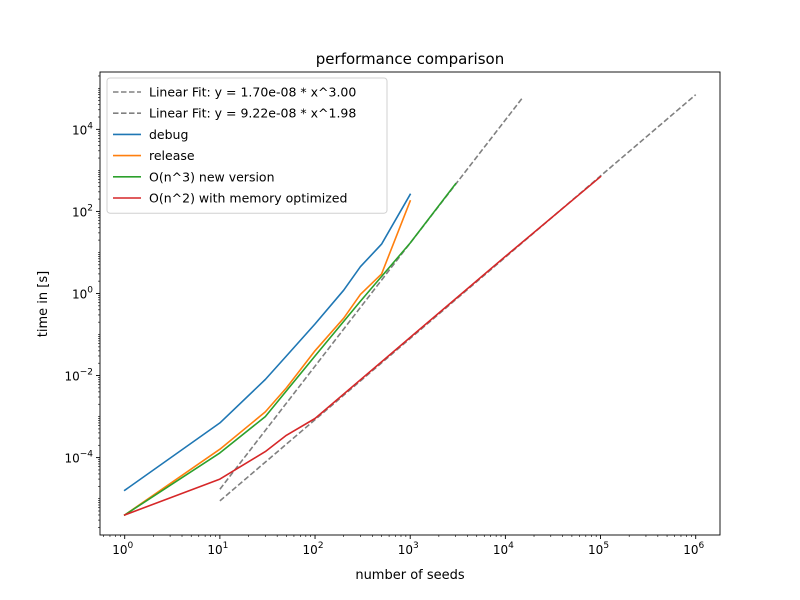  What do you see at coordinates (78, 458) in the screenshot?
I see `y-tick-label: 10⁻⁴` at bounding box center [78, 458].